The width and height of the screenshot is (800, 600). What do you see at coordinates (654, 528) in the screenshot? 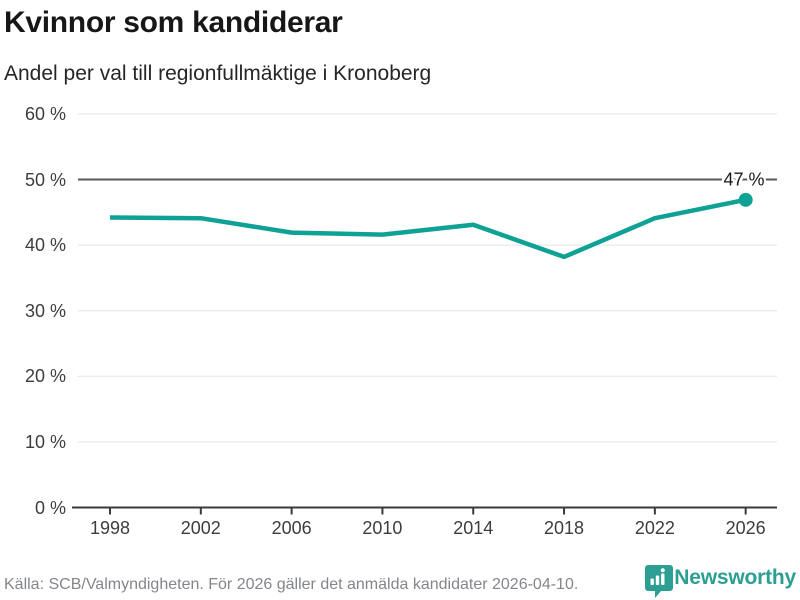
I see `xtick-label: 2022` at bounding box center [654, 528].